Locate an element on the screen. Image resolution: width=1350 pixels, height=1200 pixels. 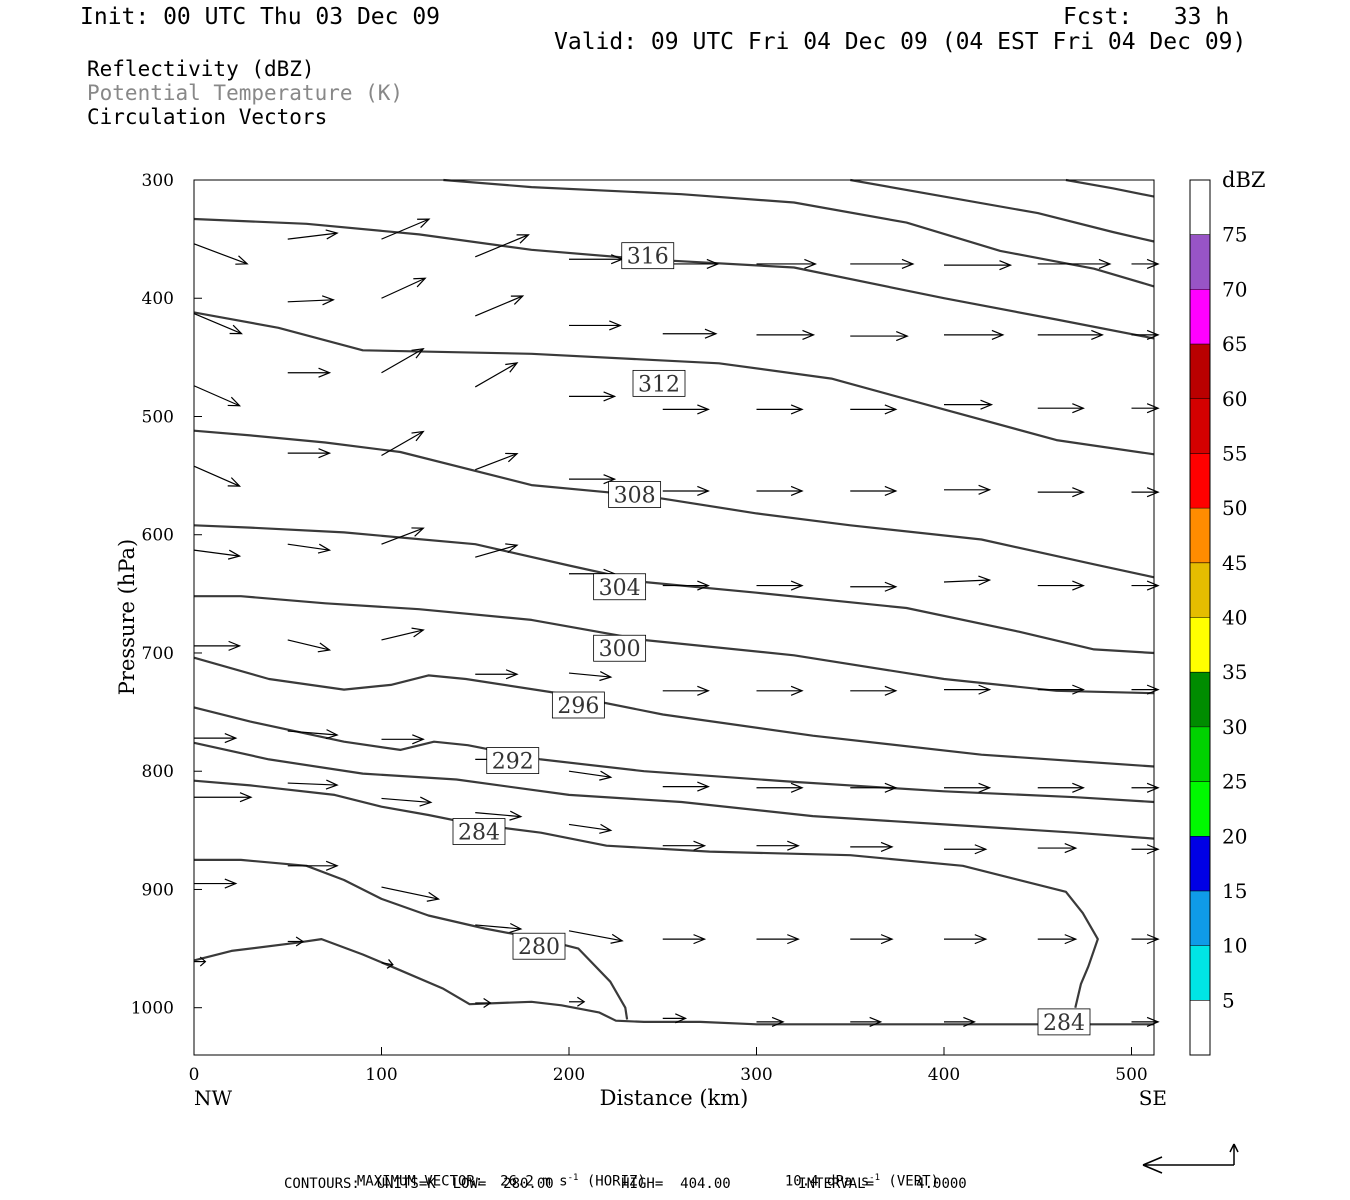
contour-label: 304 is located at coordinates (620, 588).